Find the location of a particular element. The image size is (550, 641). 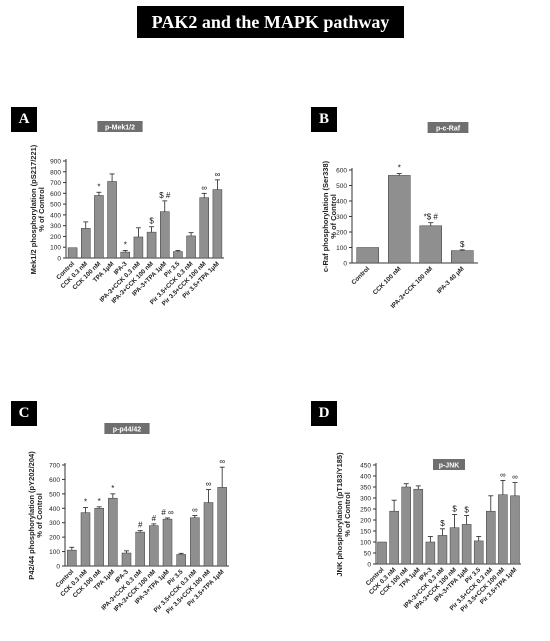

panel-c-y-axis-label: P42/44 phosphorylation (pY202/204) is located at coordinates (31, 515).